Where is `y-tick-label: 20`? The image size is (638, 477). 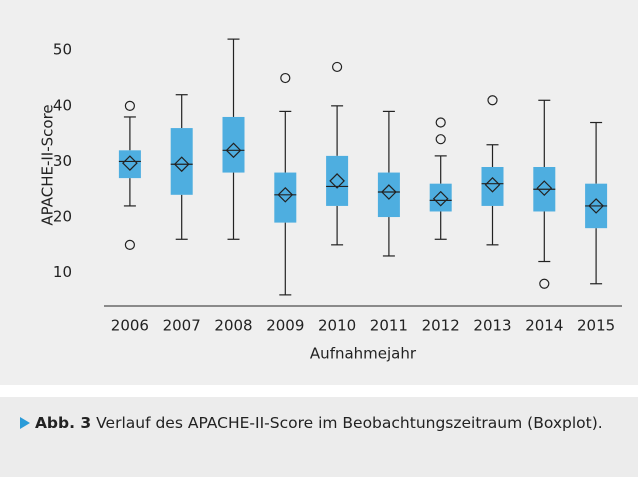 y-tick-label: 20 is located at coordinates (62, 217).